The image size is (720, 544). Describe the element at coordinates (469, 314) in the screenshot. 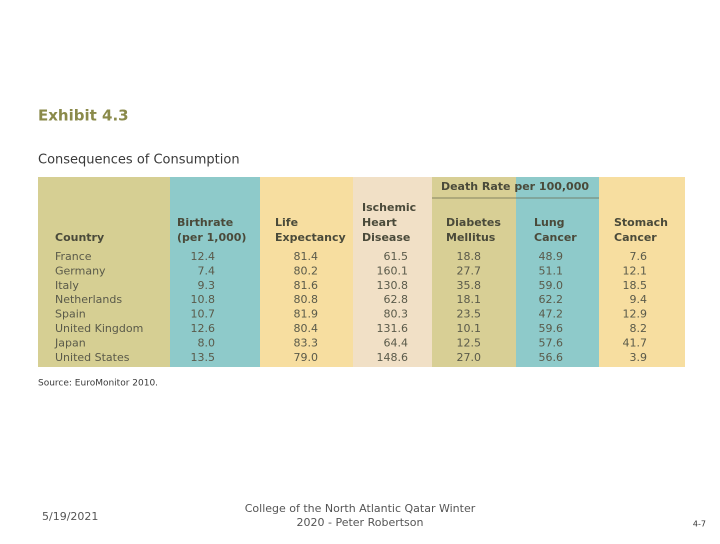

I see `table-cell: 23.5` at that location.